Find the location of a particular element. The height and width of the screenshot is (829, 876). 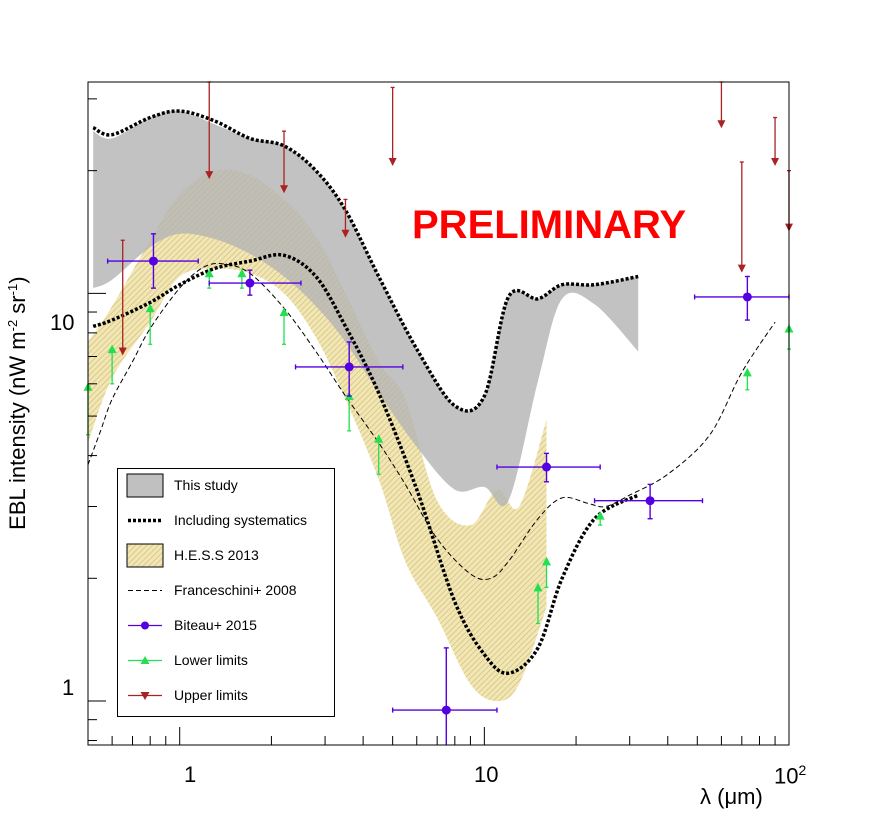

legend-label: Franceschini+ 2008 is located at coordinates (235, 590).